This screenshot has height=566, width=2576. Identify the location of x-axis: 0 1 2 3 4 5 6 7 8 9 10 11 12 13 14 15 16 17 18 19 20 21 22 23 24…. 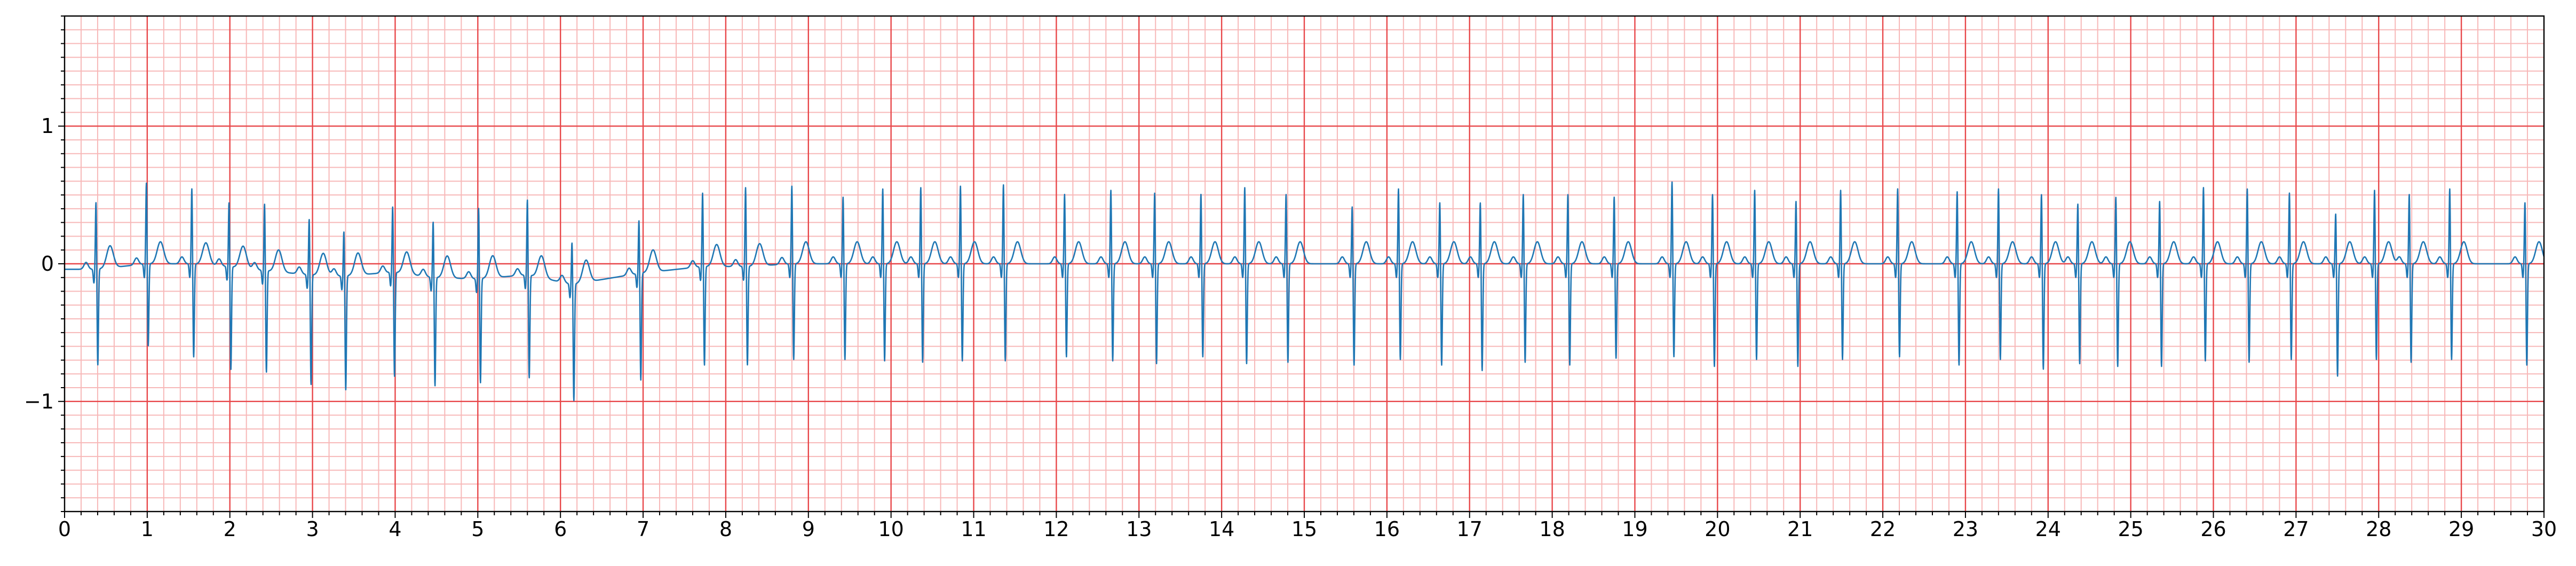
(1307, 526).